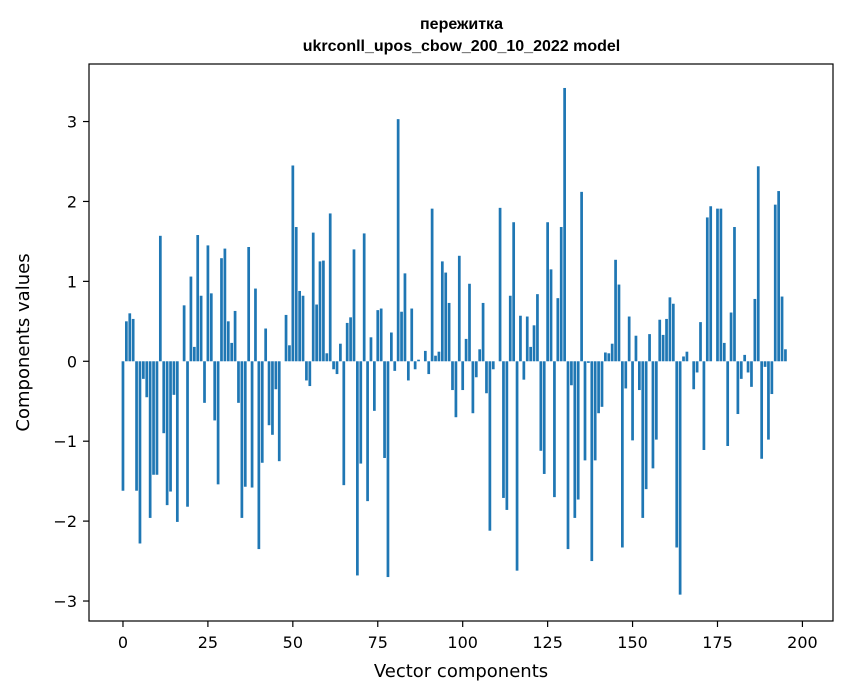 The width and height of the screenshot is (847, 696). Describe the element at coordinates (461, 46) in the screenshot. I see `chart-title-line2: ukrconll_upos_cbow_200_10_2022 model` at that location.